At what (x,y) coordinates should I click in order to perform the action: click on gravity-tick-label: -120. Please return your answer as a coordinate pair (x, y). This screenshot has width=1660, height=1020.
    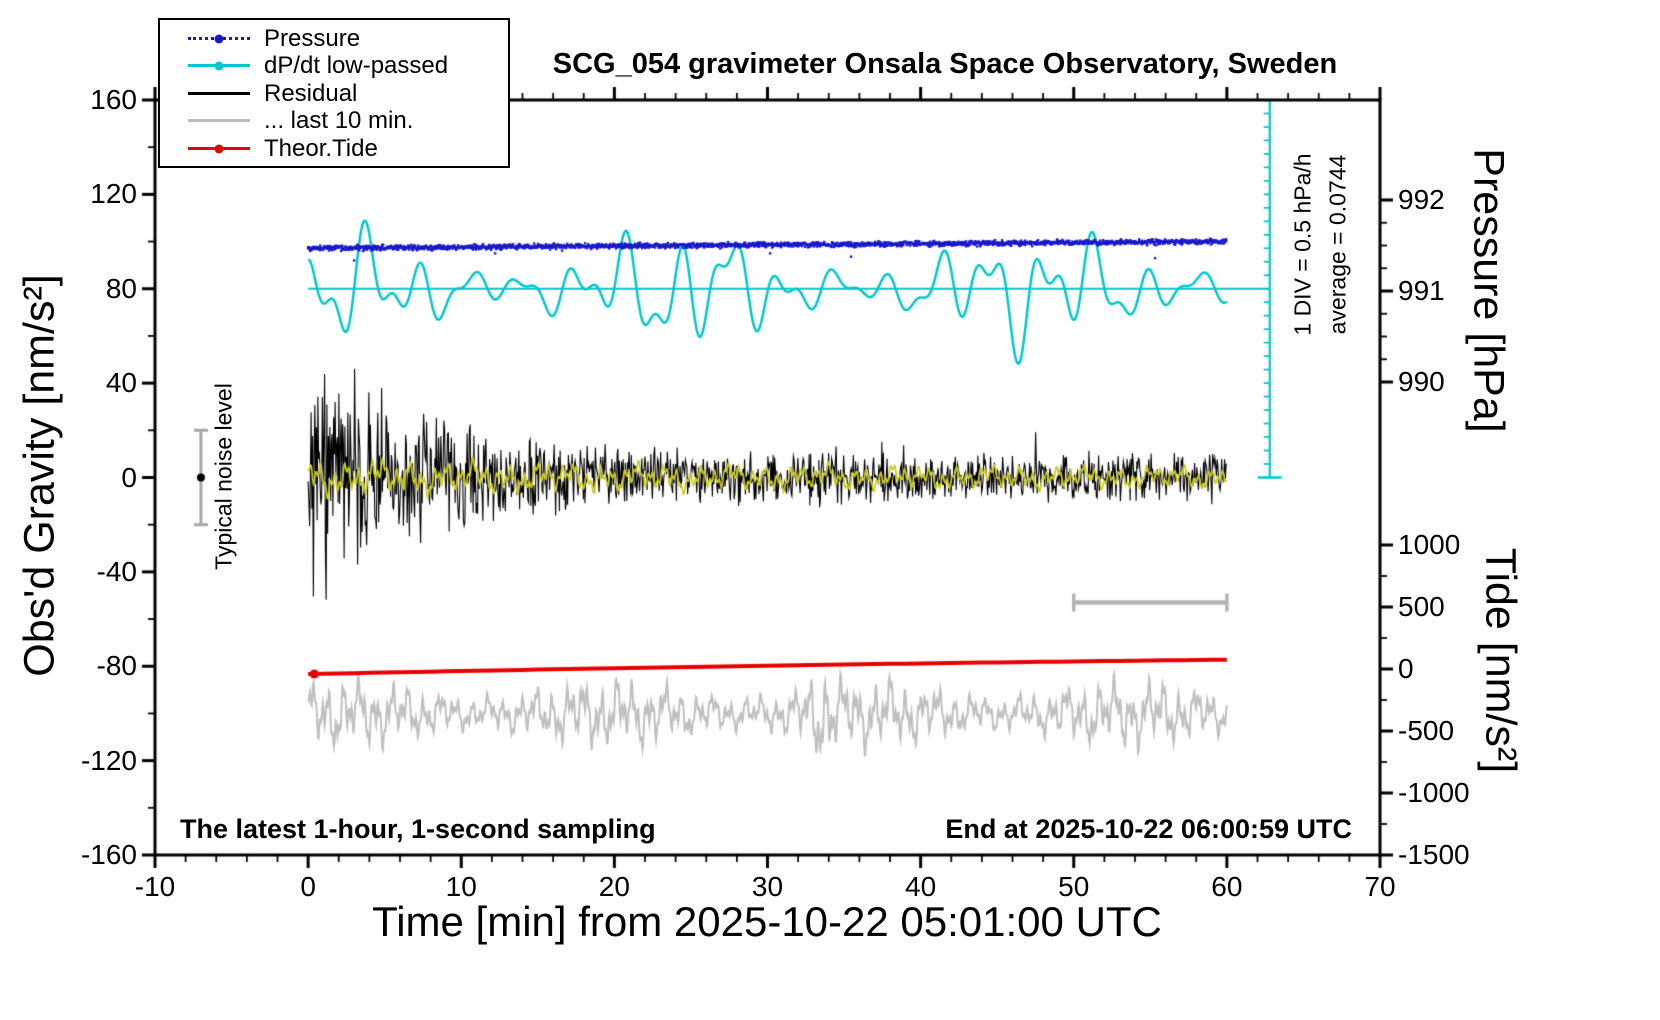
    Looking at the image, I should click on (108, 760).